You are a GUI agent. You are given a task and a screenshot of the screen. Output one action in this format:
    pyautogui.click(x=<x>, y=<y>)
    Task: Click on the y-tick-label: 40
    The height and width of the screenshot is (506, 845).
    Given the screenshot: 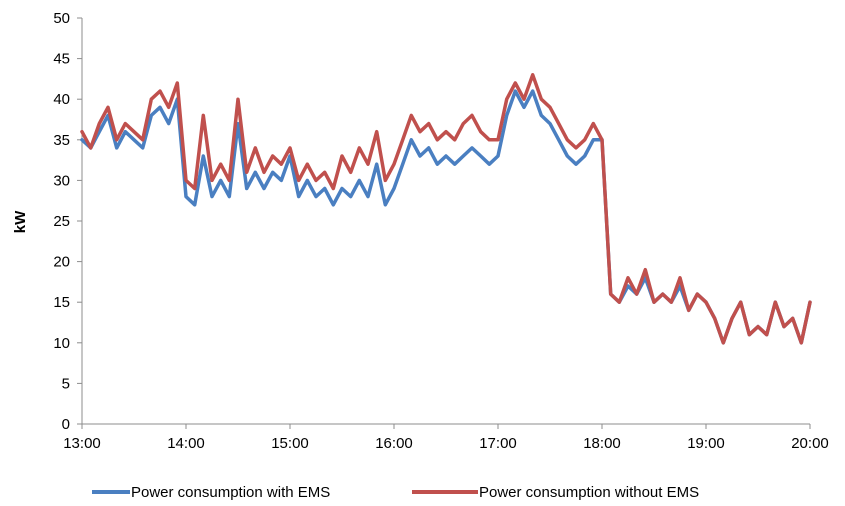 What is the action you would take?
    pyautogui.click(x=61, y=99)
    